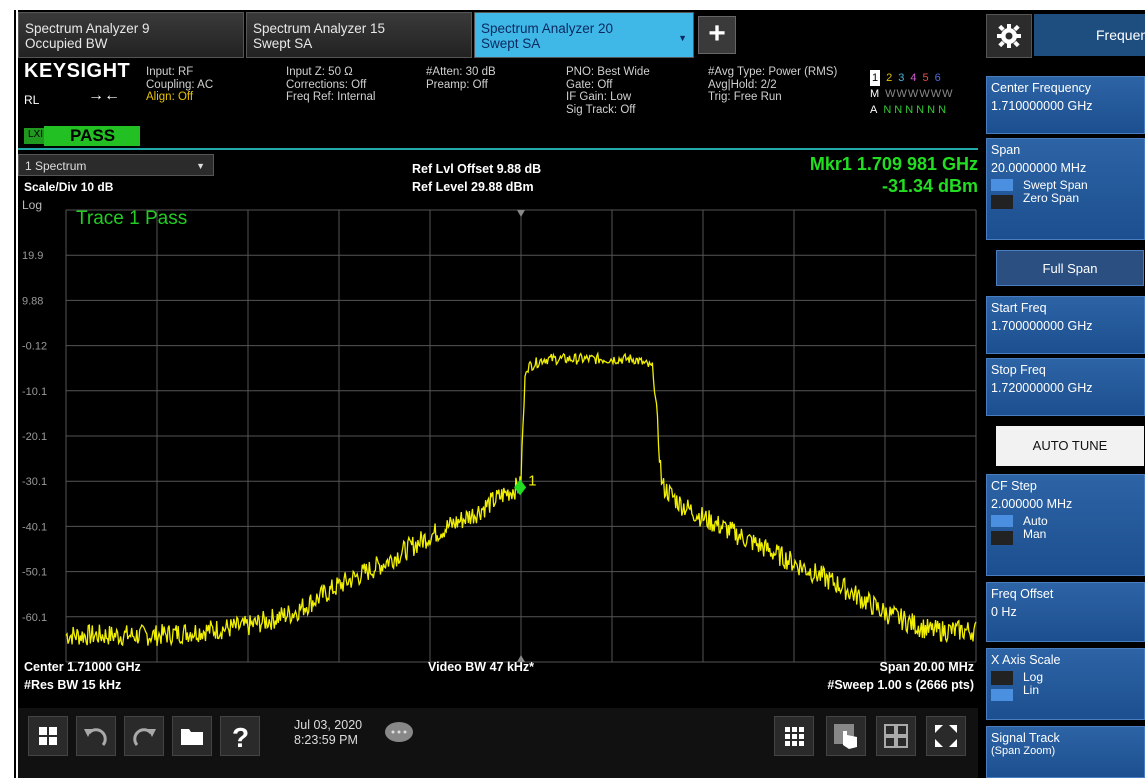 The width and height of the screenshot is (1145, 778). Describe the element at coordinates (889, 78) in the screenshot. I see `trace-num-2: 2` at that location.